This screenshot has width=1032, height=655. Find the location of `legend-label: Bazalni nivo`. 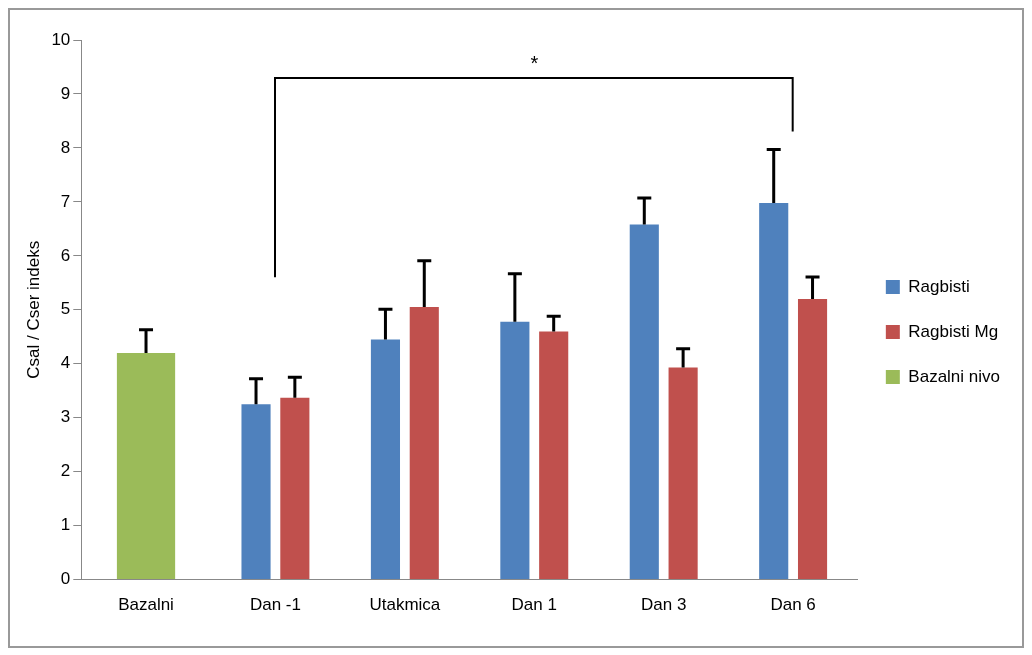

legend-label: Bazalni nivo is located at coordinates (954, 376).